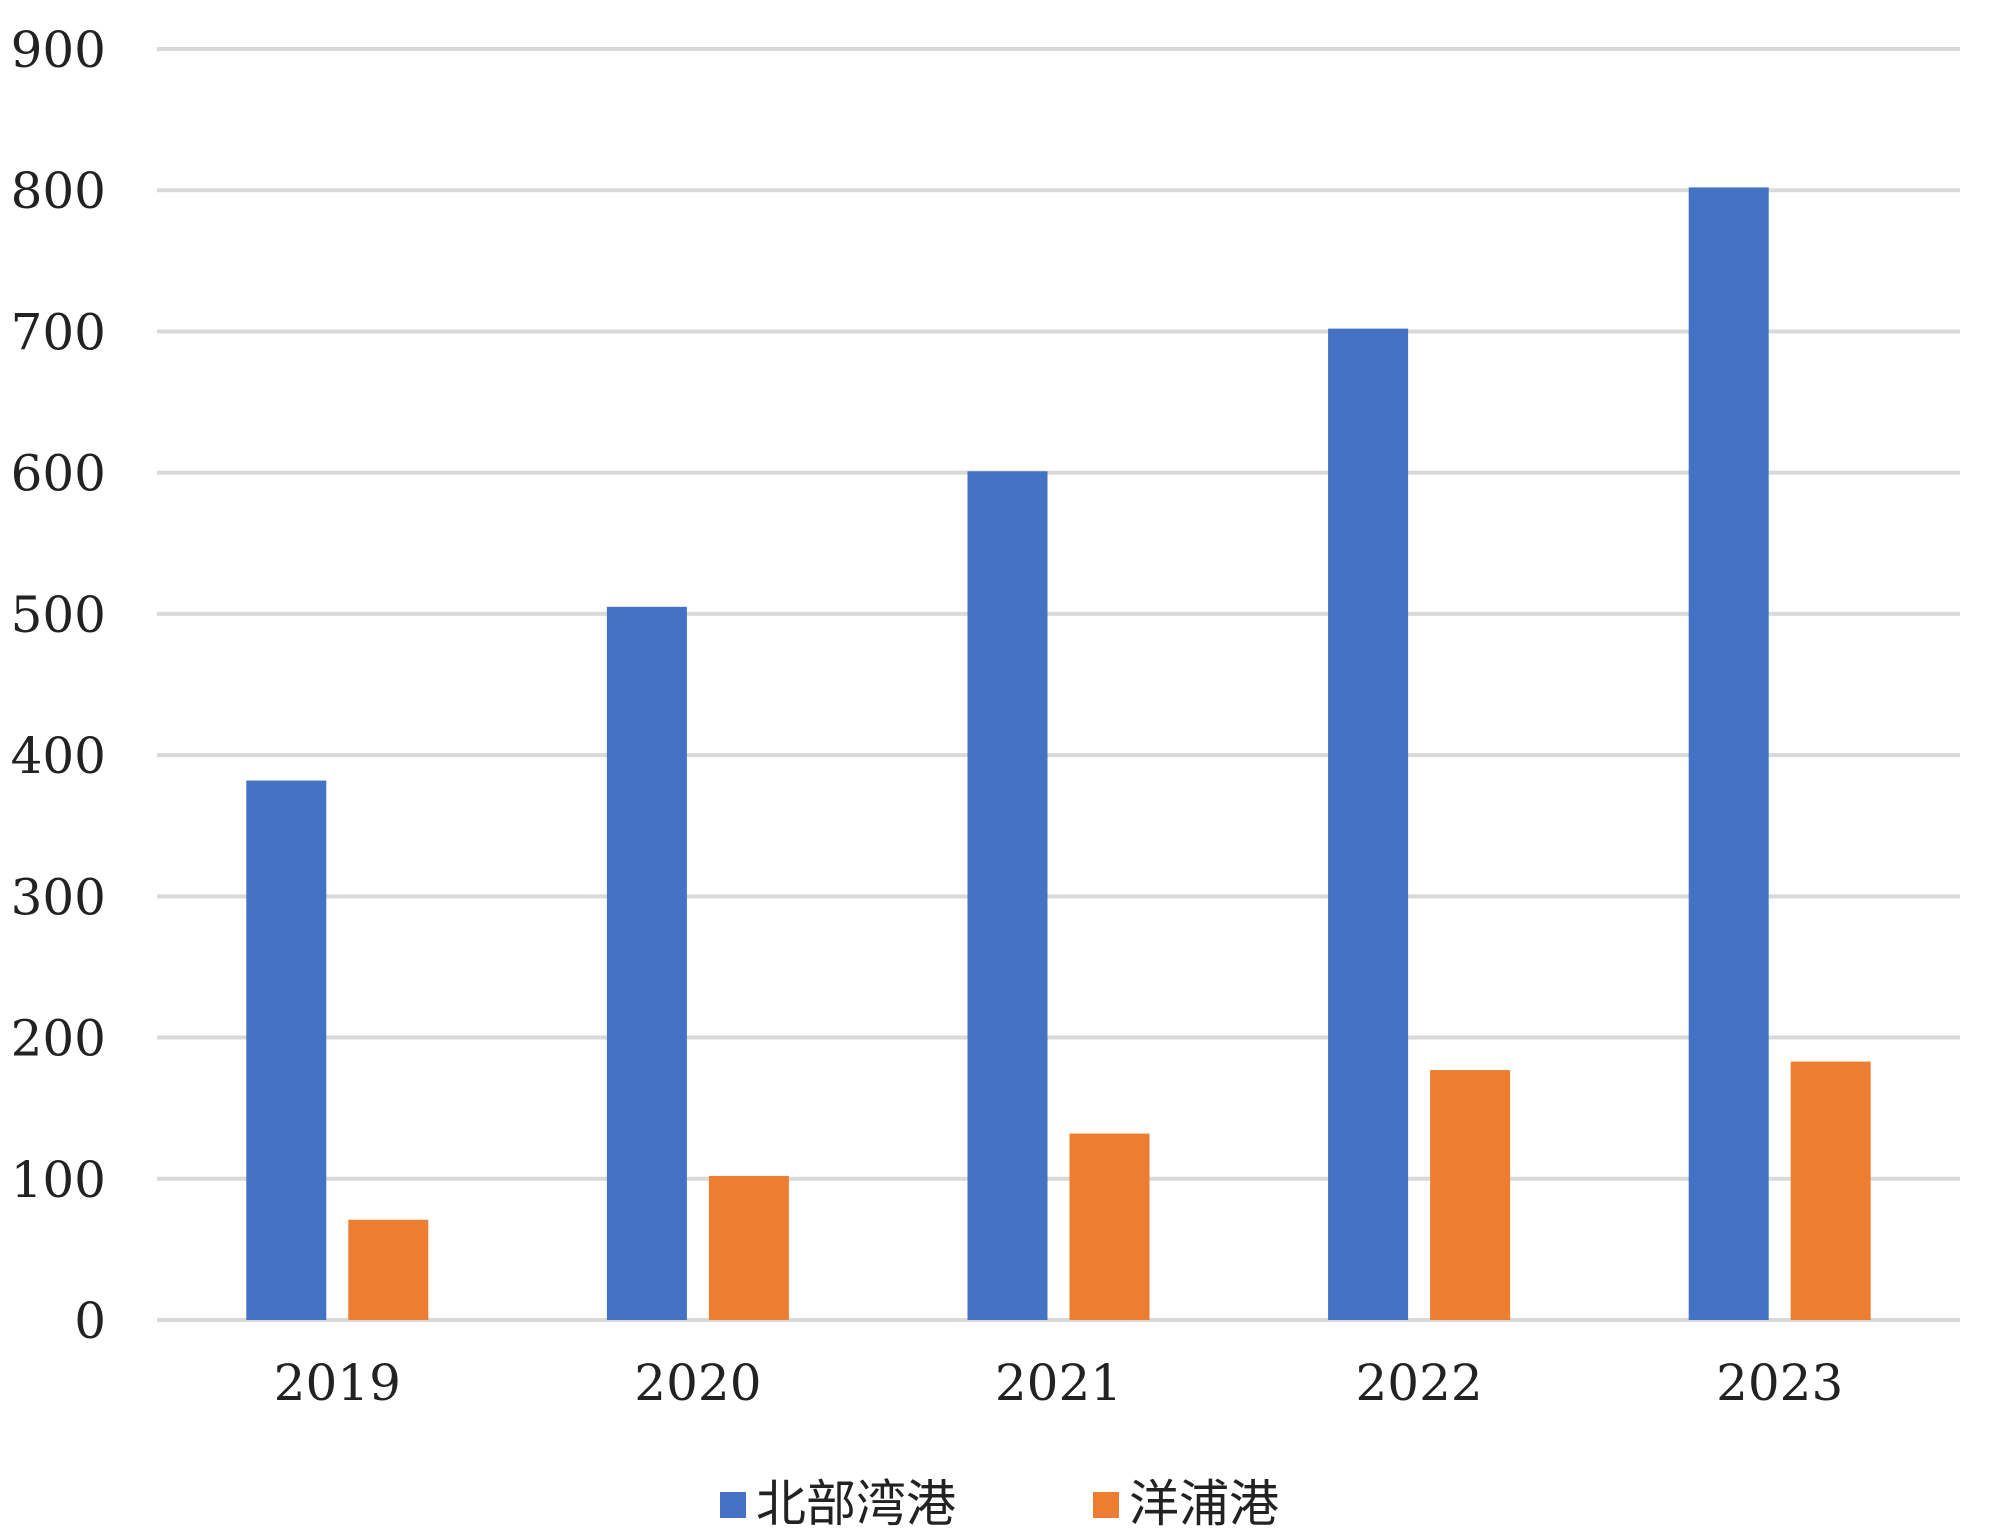 This screenshot has width=2000, height=1536. I want to click on x-tick-label: 2020, so click(697, 1383).